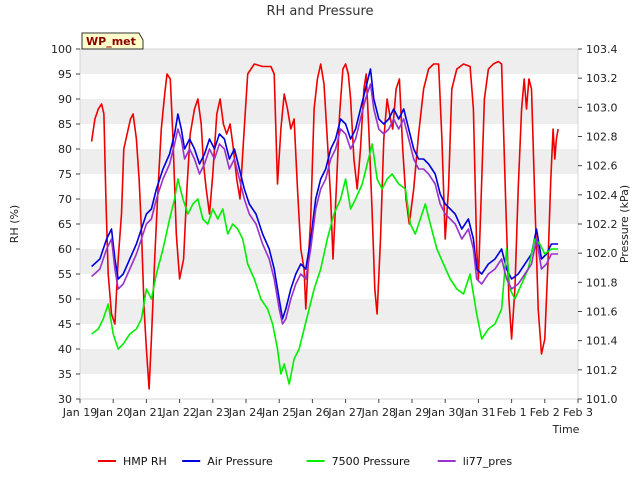 The width and height of the screenshot is (640, 480). Describe the element at coordinates (512, 412) in the screenshot. I see `x-tick-label: Feb 1` at that location.